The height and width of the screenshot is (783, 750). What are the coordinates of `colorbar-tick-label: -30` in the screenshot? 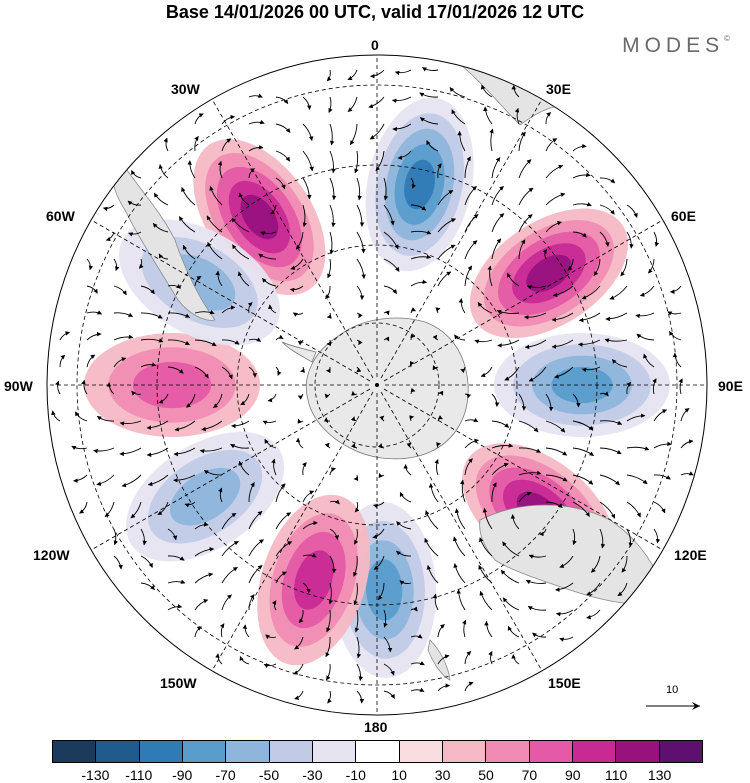 It's located at (312, 775).